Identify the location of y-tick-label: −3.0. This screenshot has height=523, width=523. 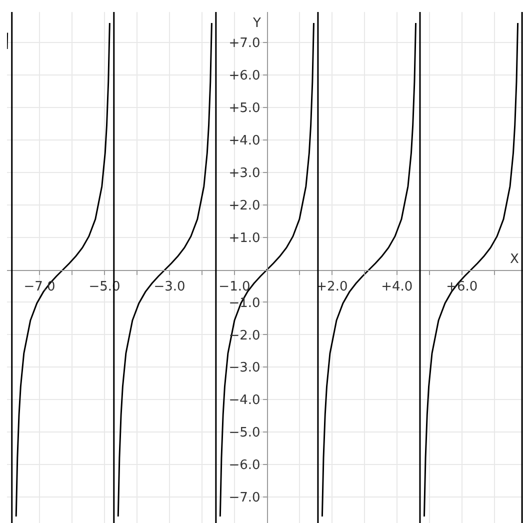
(244, 368).